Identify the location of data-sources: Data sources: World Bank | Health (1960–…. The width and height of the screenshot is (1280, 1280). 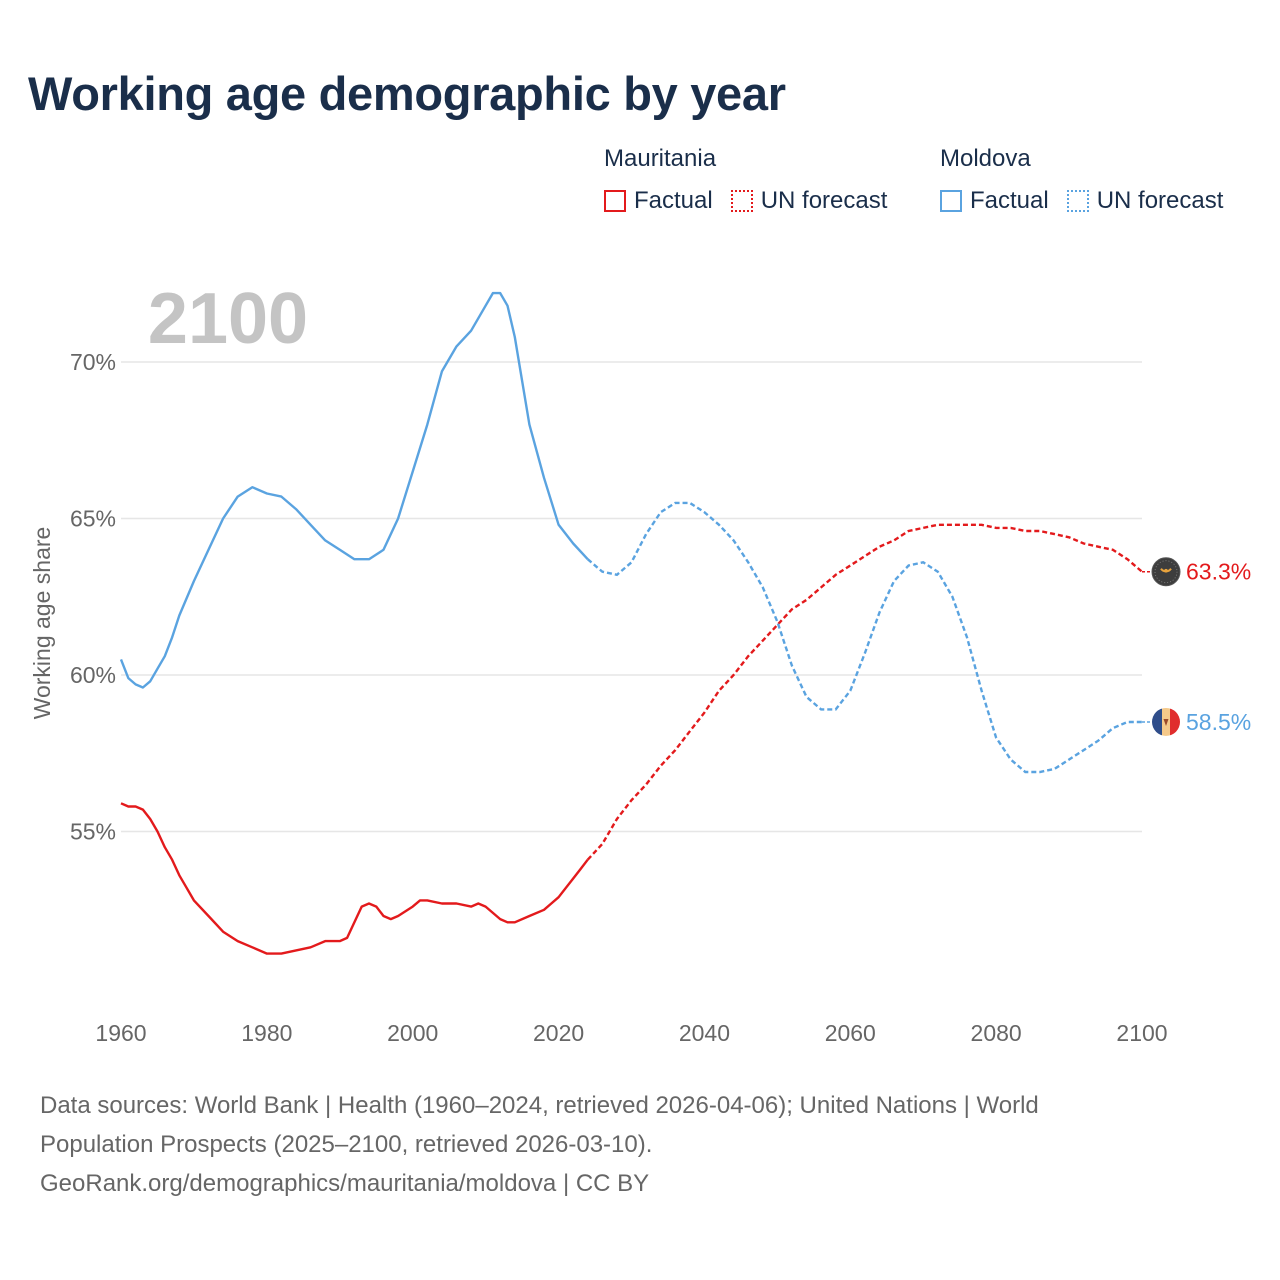
(615, 1144).